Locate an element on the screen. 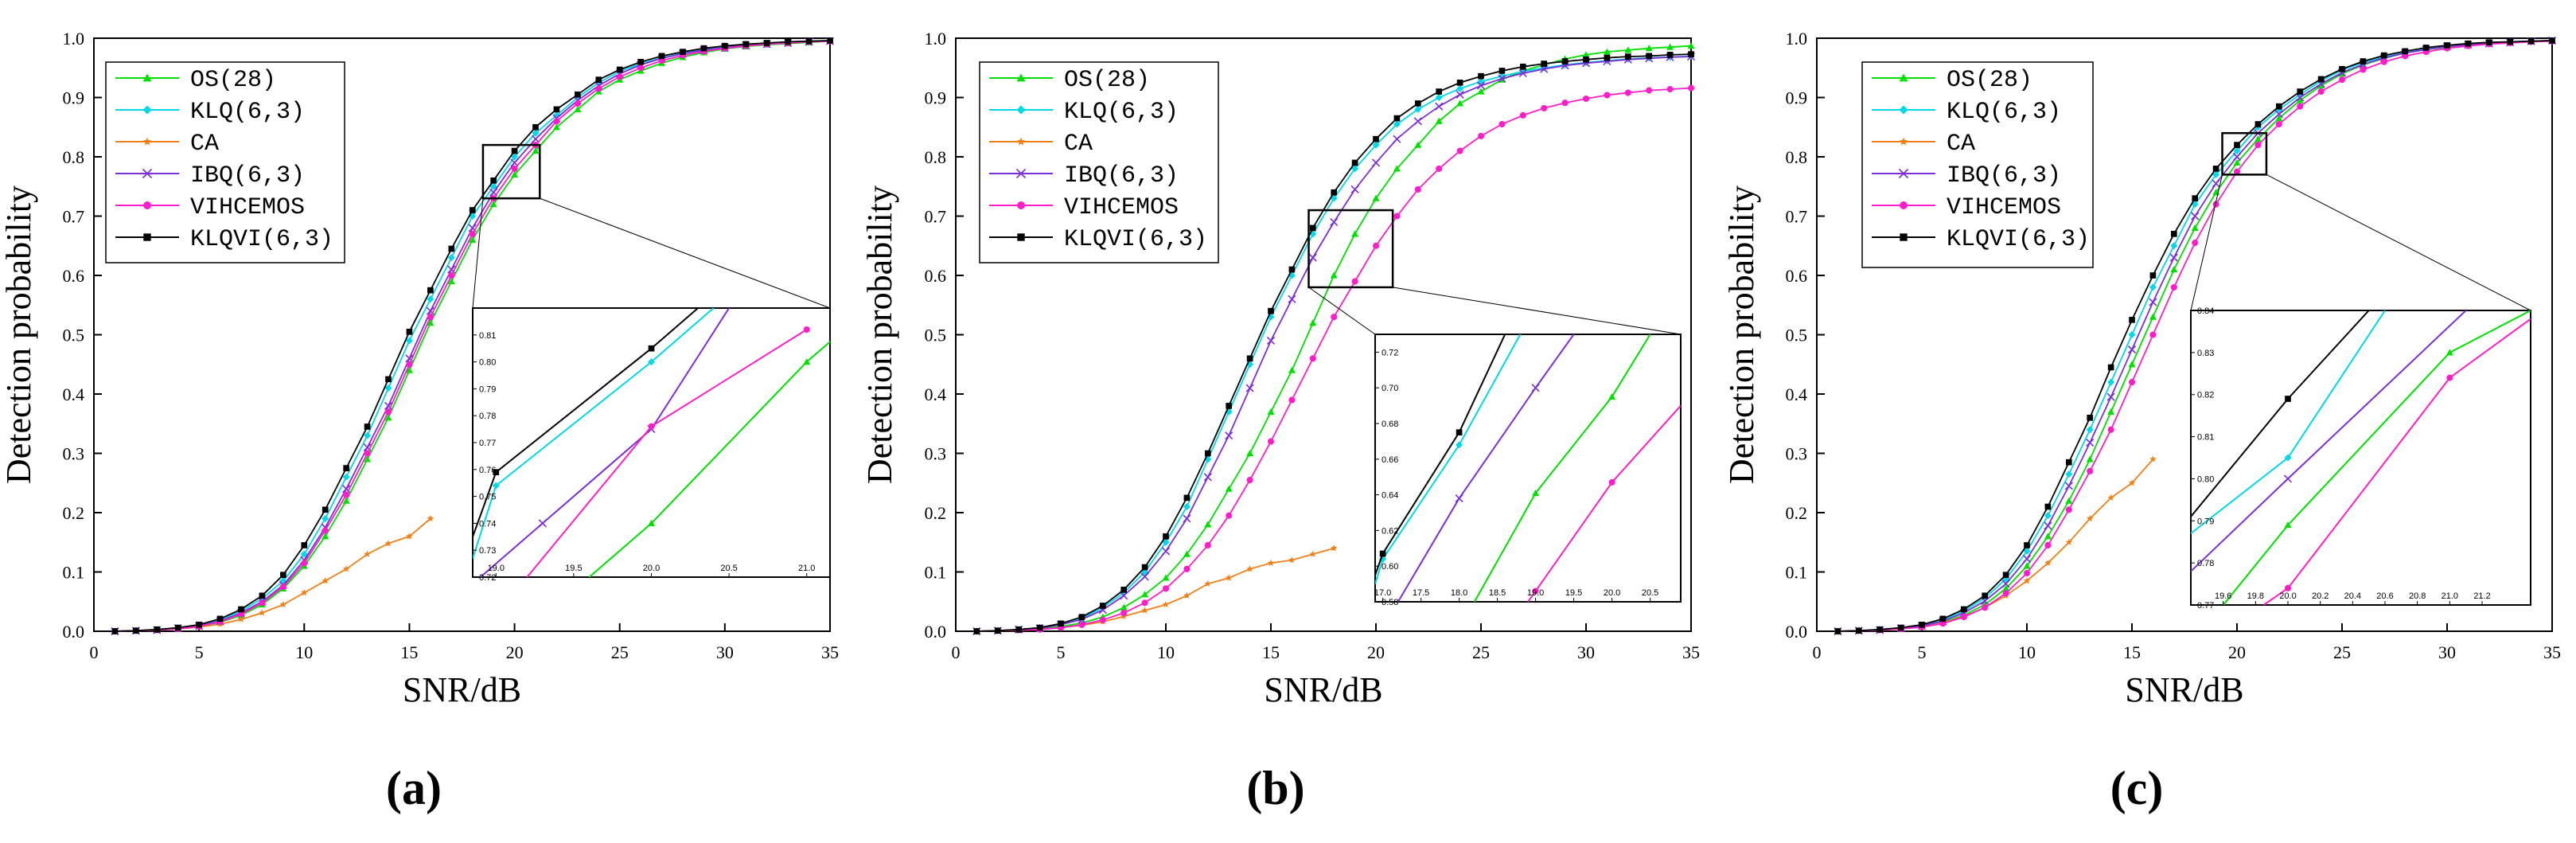 The image size is (2576, 843). inset-series-line-b-IBQ(6,3) is located at coordinates (1486, 468).